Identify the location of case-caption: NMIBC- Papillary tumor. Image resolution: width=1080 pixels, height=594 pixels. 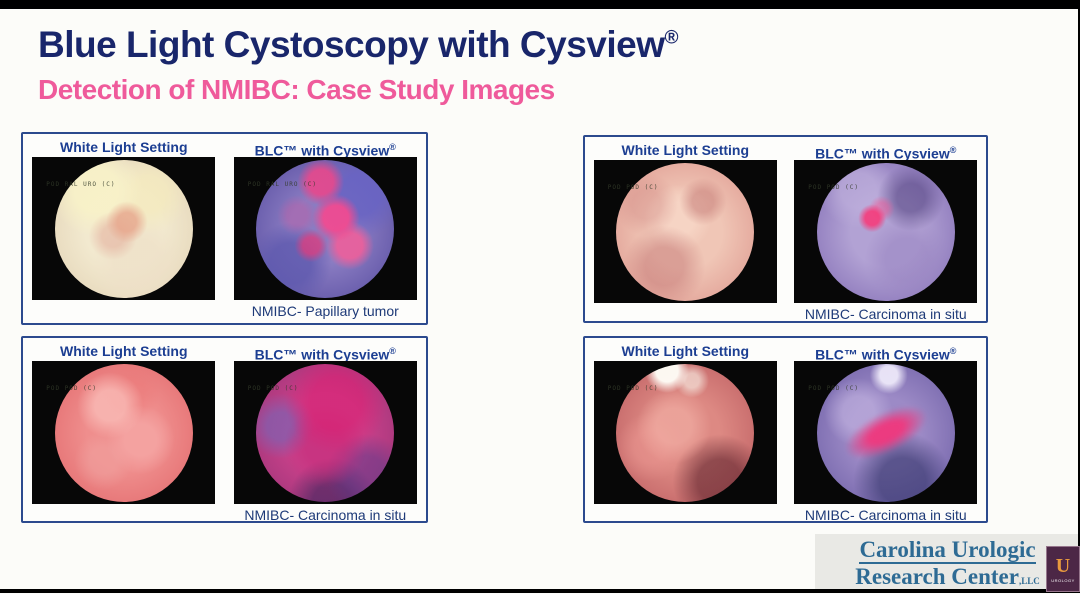
(325, 311).